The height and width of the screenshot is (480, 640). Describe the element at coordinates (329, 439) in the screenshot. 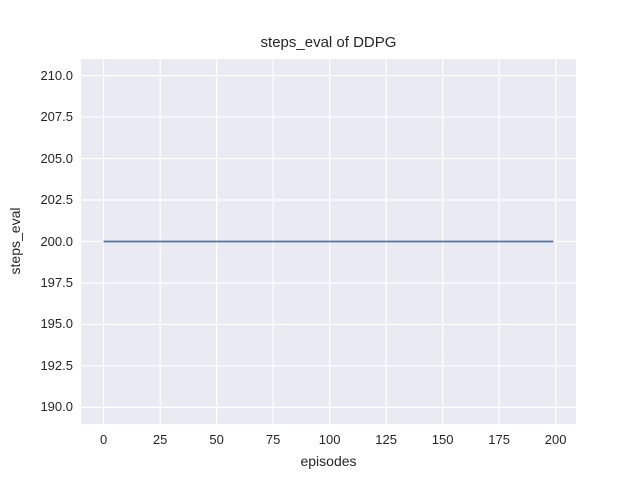

I see `x-tick-label: 100` at that location.